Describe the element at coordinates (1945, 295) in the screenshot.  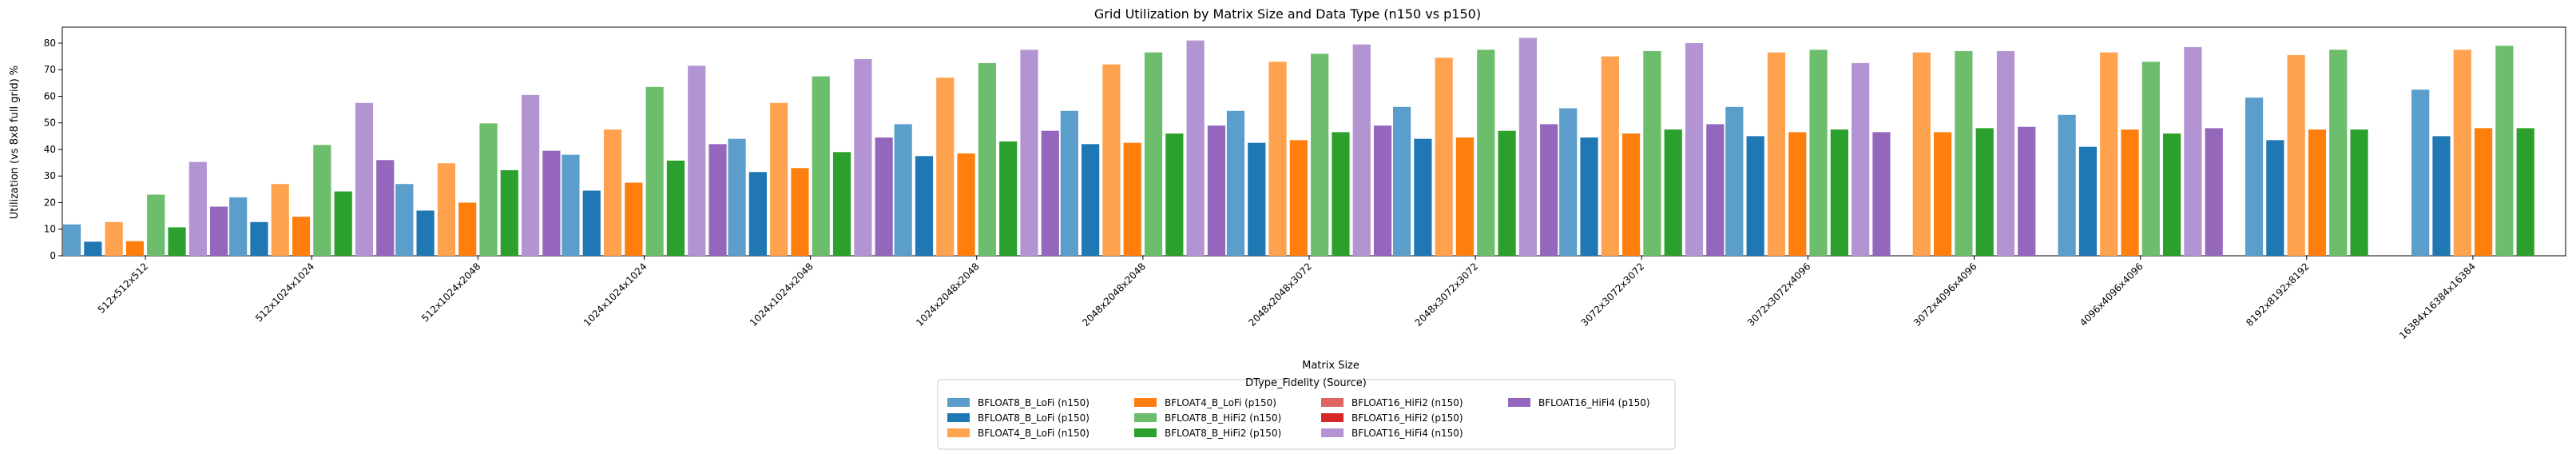
I see `x-tick-label: 3072x4096x4096` at that location.